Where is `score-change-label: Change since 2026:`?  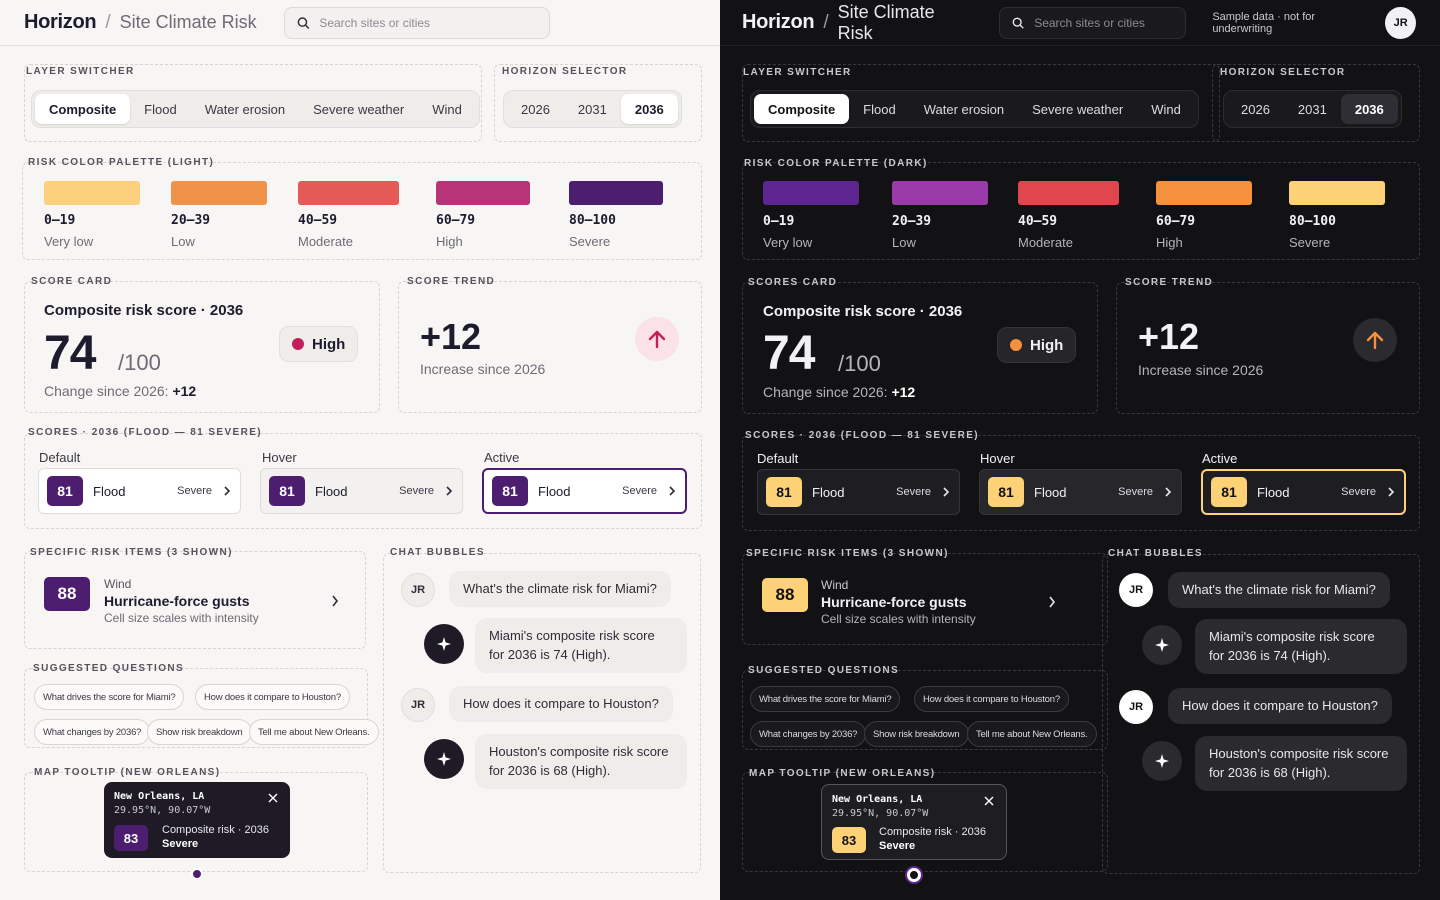 score-change-label: Change since 2026: is located at coordinates (106, 391).